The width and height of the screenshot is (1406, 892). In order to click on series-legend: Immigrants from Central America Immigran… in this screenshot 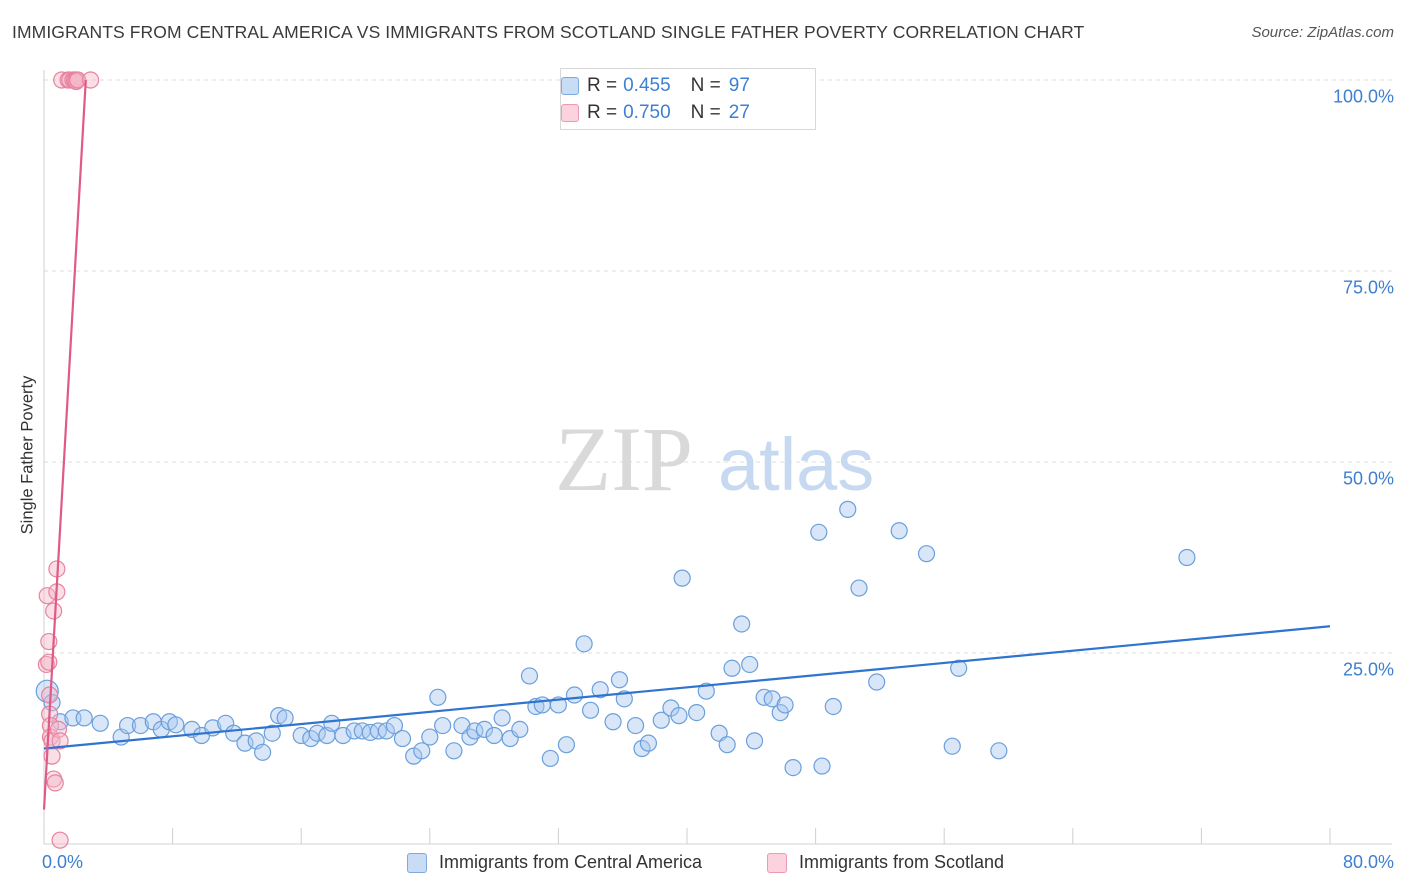, I will do `click(703, 865)`.